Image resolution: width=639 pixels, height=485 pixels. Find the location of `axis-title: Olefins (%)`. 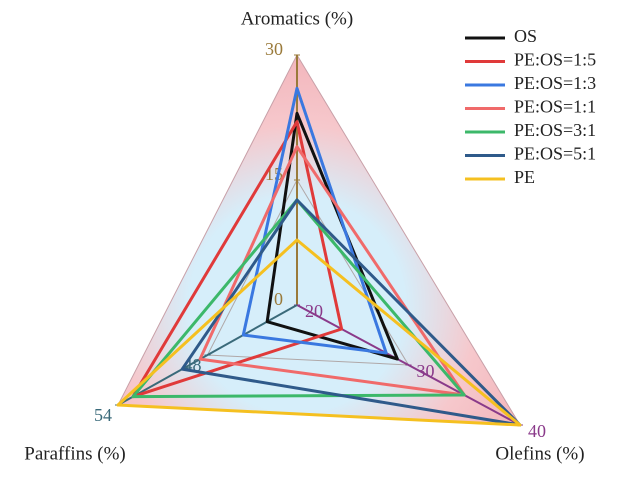

axis-title: Olefins (%) is located at coordinates (539, 453).